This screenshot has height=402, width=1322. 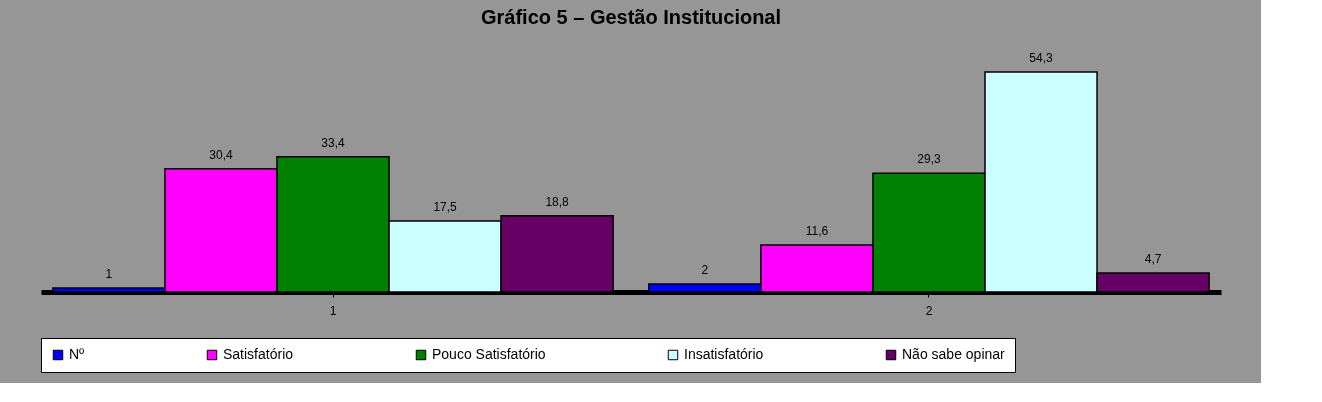 I want to click on legend-label: Não sabe opinar, so click(x=954, y=354).